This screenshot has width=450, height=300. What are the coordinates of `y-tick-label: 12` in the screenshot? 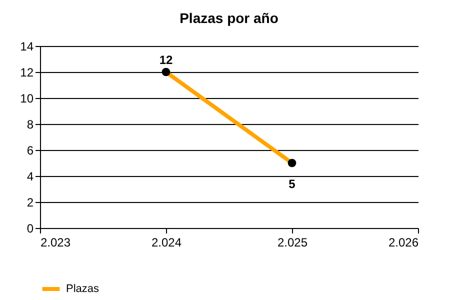 It's located at (27, 73).